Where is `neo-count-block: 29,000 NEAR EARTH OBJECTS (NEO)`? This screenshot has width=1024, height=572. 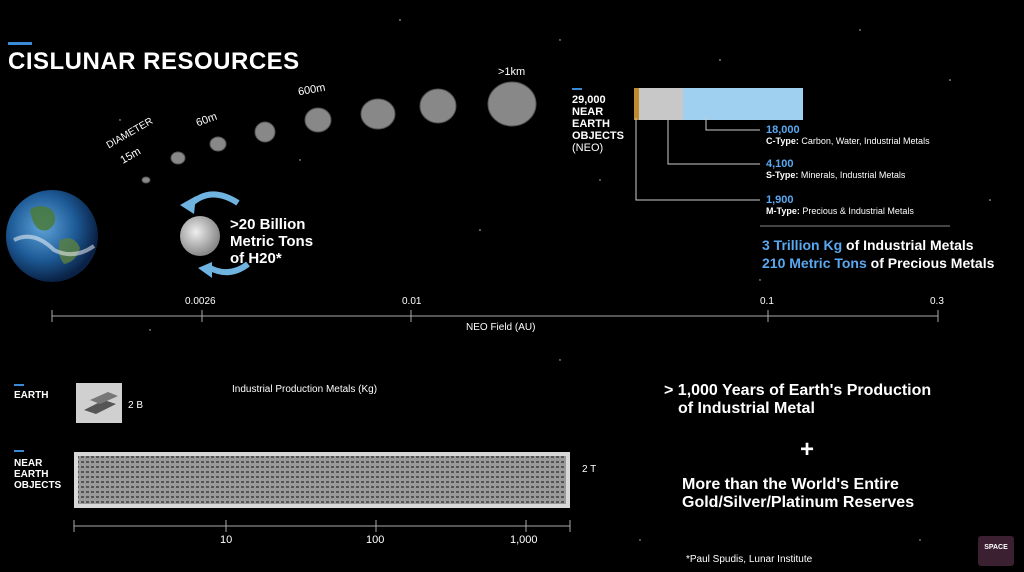
neo-count-block: 29,000 NEAR EARTH OBJECTS (NEO) is located at coordinates (598, 124).